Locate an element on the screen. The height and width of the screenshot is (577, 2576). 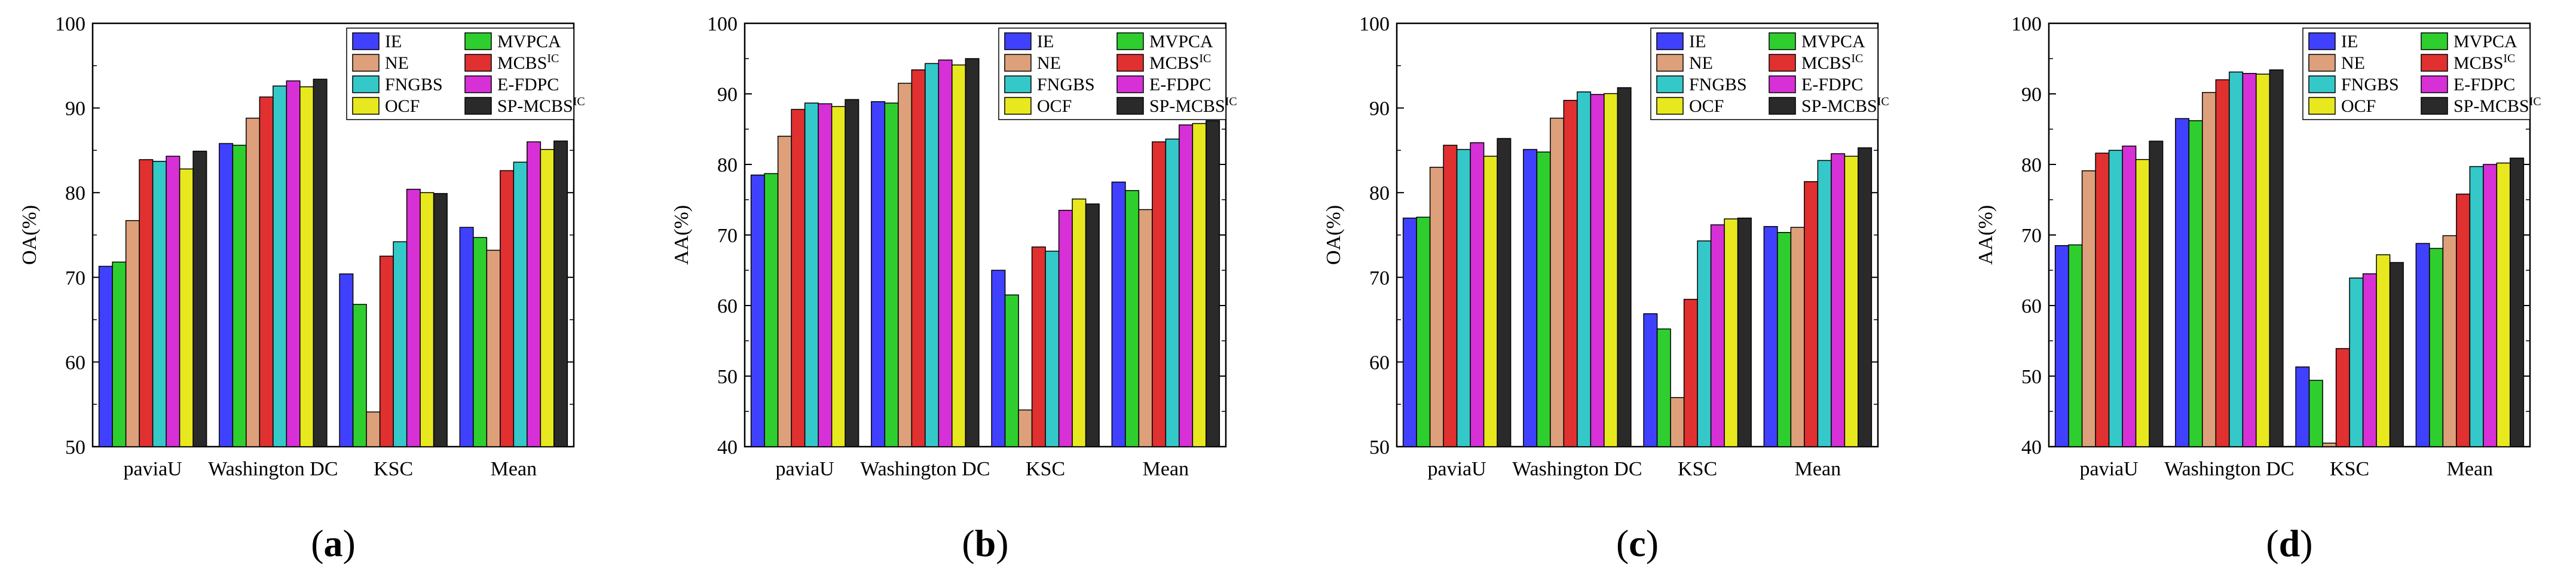
legend-label: MVPCA is located at coordinates (1181, 41).